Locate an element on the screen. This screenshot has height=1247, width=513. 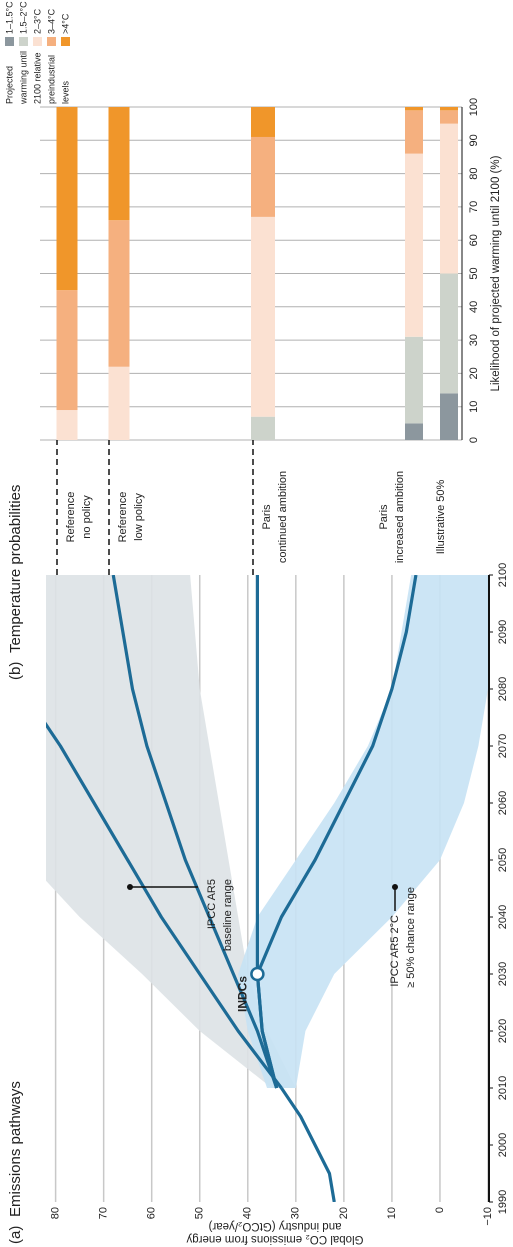
band-annotation: IPCC AR5 2°C is located at coordinates (395, 951).